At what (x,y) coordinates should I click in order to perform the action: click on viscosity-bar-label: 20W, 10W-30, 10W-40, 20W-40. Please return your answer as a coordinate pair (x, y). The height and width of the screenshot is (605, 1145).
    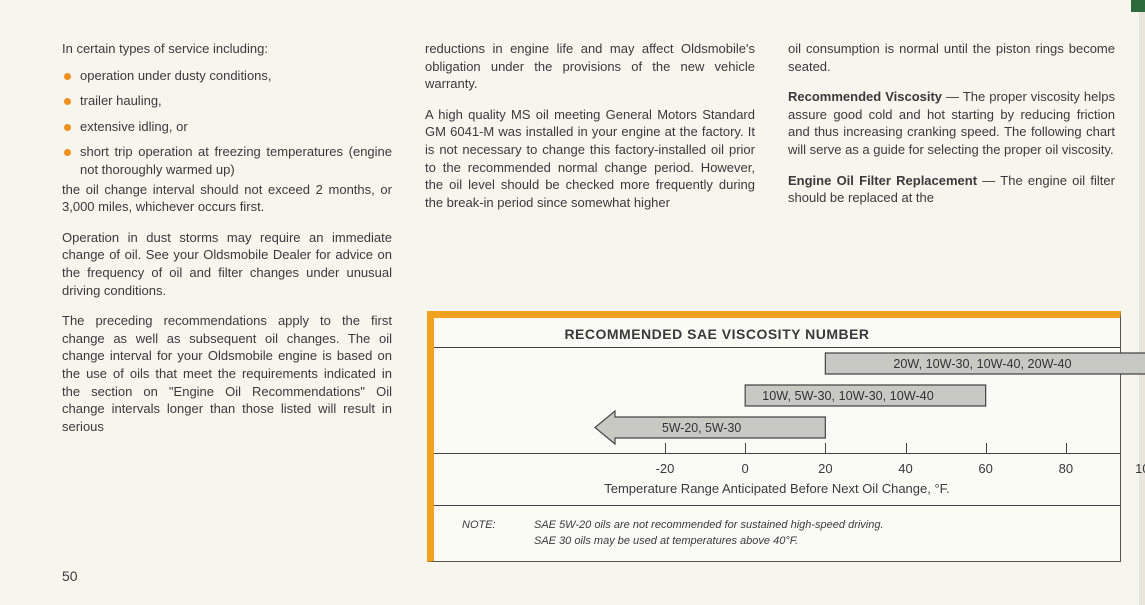
    Looking at the image, I should click on (982, 364).